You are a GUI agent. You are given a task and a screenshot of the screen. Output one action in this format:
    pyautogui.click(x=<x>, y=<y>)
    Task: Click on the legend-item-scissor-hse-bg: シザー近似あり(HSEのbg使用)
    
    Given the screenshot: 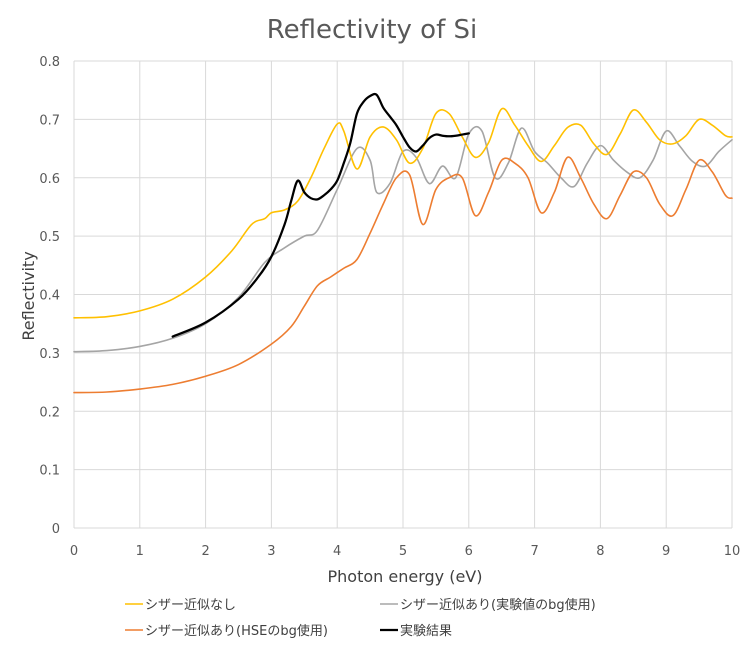 What is the action you would take?
    pyautogui.click(x=226, y=631)
    